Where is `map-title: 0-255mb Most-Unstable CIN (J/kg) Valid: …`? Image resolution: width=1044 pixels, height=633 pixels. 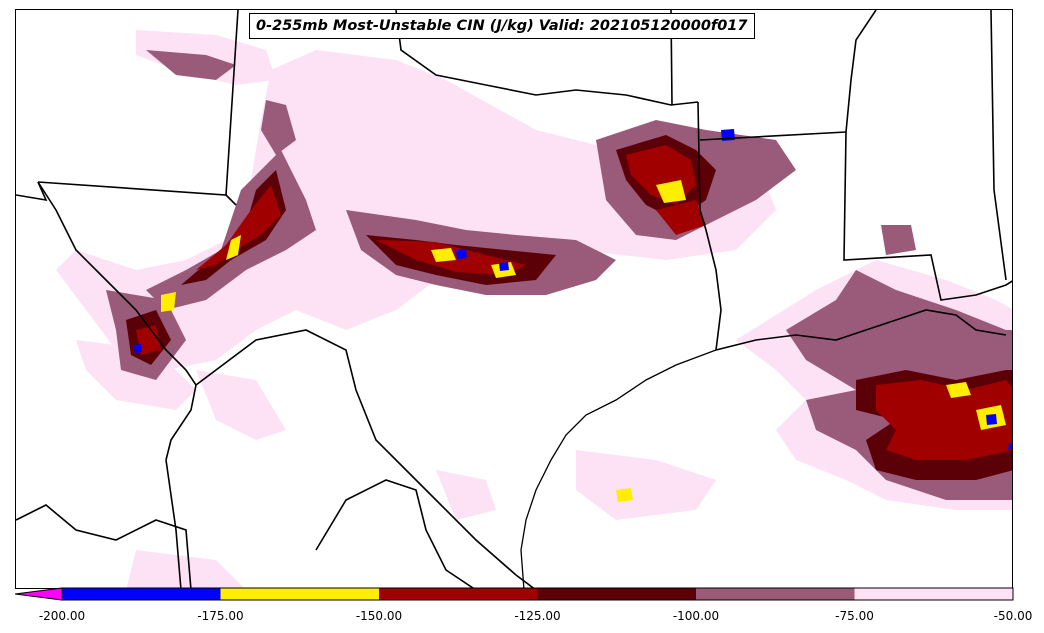
map-title: 0-255mb Most-Unstable CIN (J/kg) Valid: … is located at coordinates (502, 26).